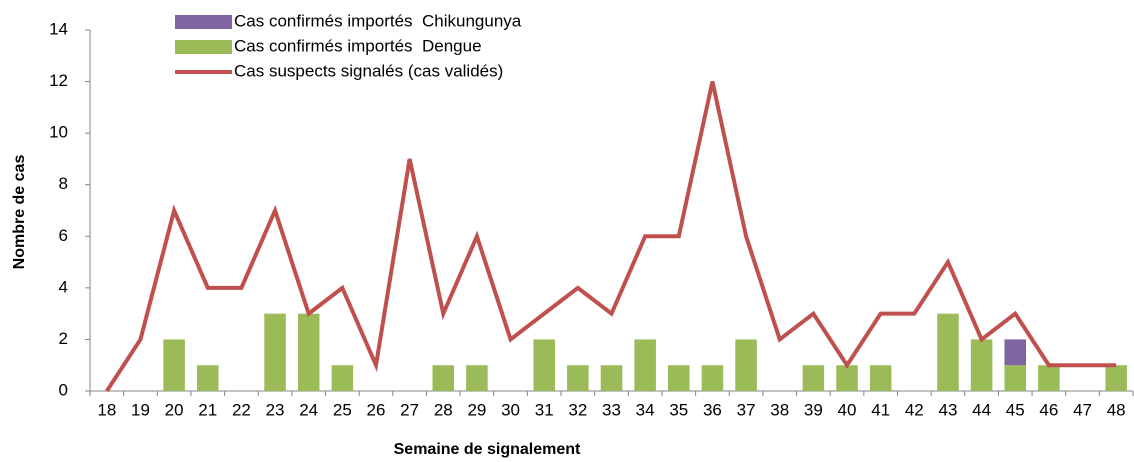 The height and width of the screenshot is (462, 1134). What do you see at coordinates (443, 409) in the screenshot?
I see `x-tick-label: 28` at bounding box center [443, 409].